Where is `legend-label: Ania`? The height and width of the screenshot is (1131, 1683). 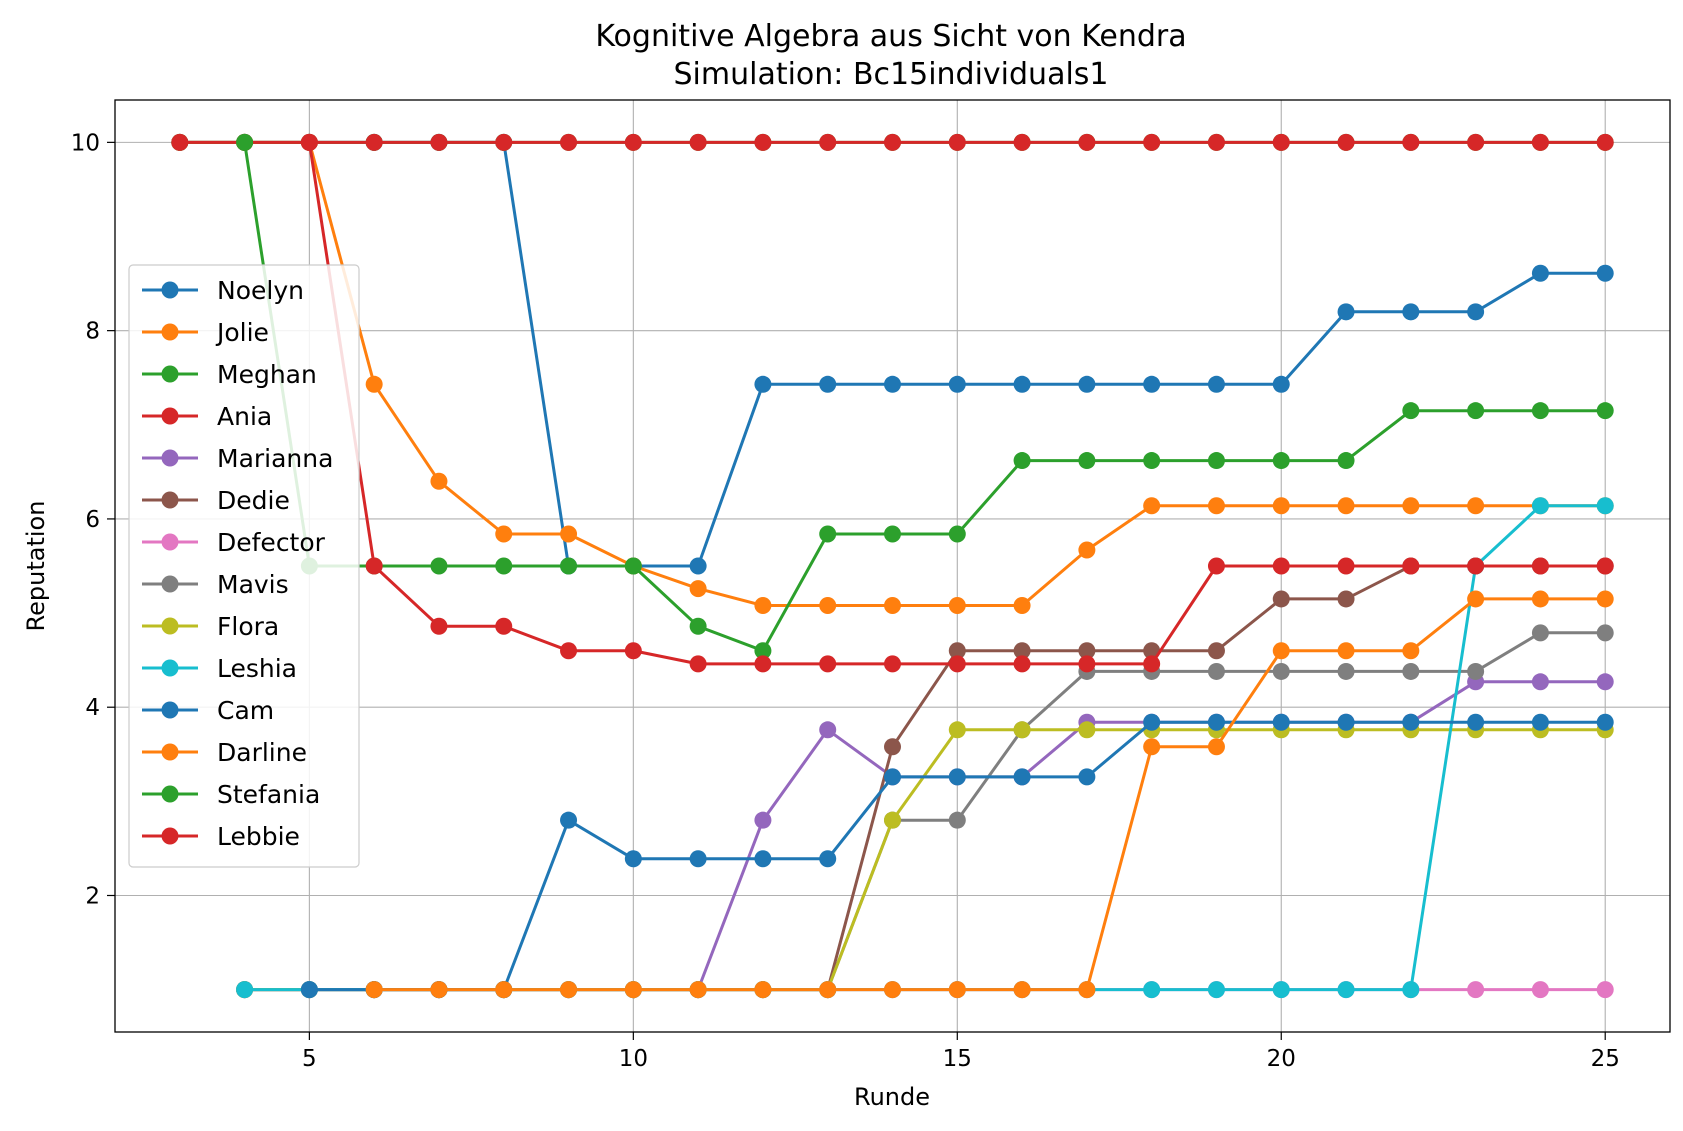
legend-label: Ania is located at coordinates (244, 416).